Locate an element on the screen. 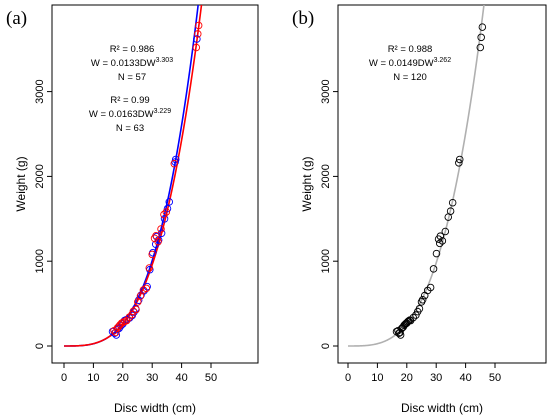 This screenshot has width=550, height=420. sample-size-label: N = 57 is located at coordinates (132, 77).